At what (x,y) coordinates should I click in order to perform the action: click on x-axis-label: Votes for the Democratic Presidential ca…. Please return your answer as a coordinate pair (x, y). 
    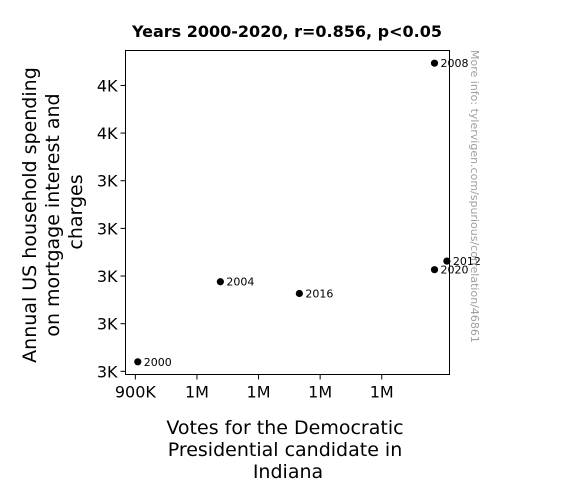
    Looking at the image, I should click on (287, 450).